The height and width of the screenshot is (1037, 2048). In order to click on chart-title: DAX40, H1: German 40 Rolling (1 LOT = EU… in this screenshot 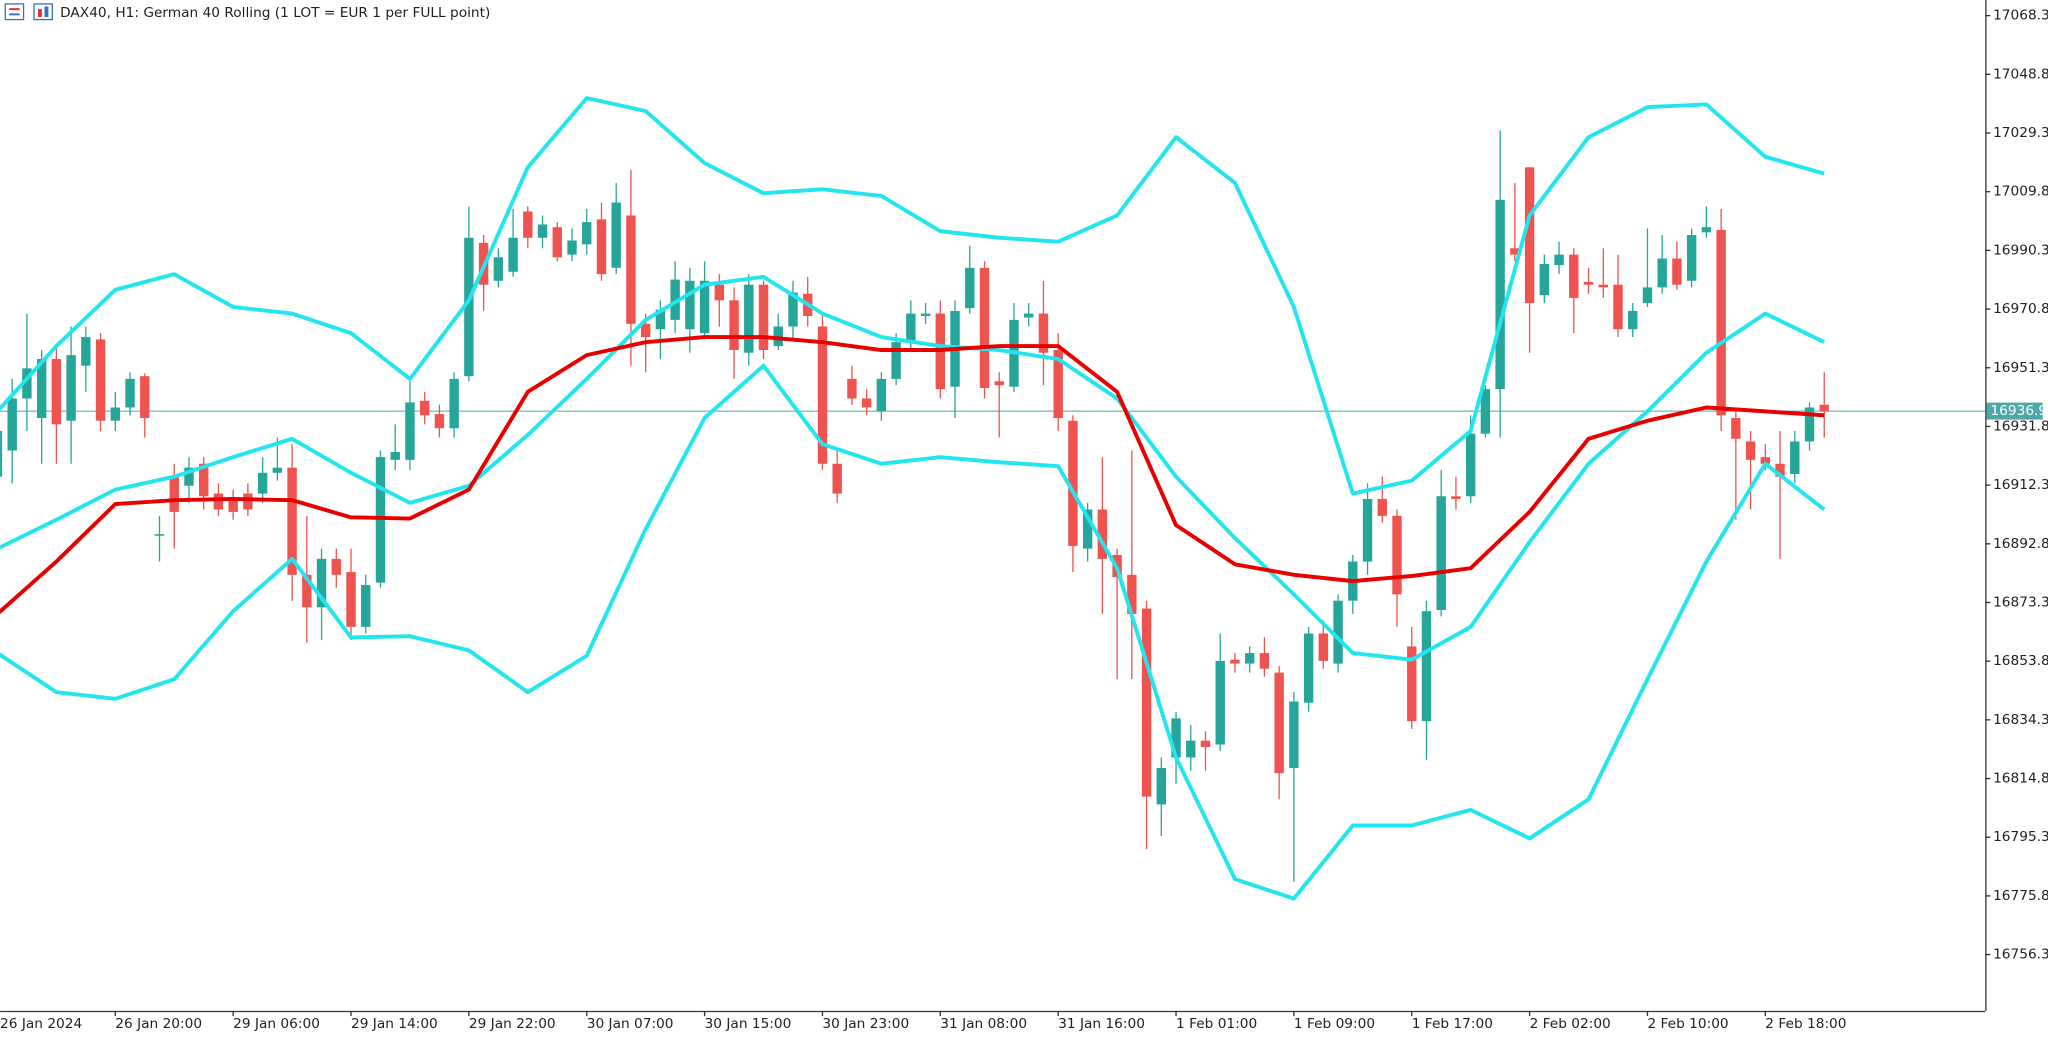, I will do `click(275, 13)`.